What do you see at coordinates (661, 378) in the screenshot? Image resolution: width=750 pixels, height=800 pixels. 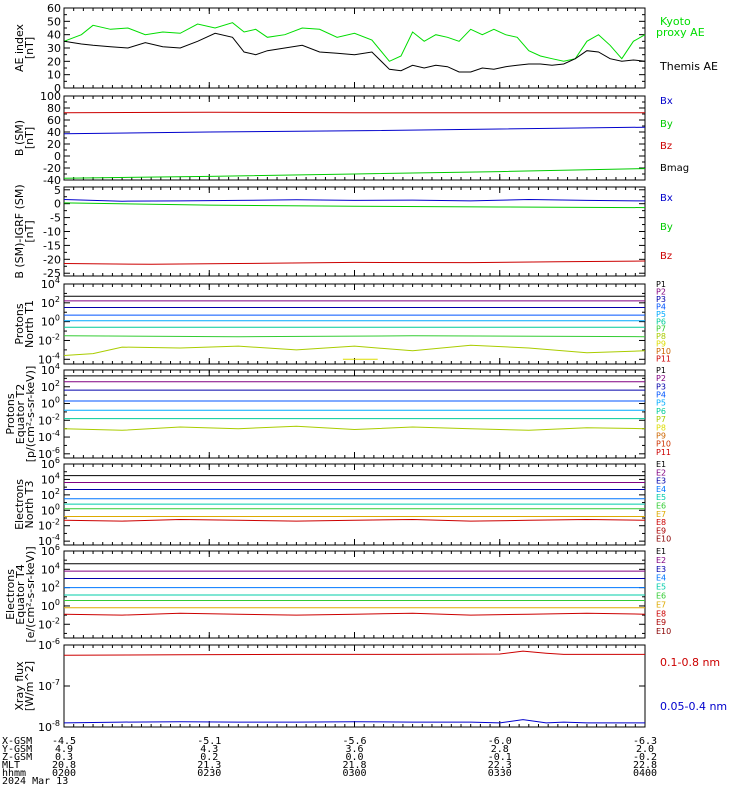 I see `legend-entry: P2` at bounding box center [661, 378].